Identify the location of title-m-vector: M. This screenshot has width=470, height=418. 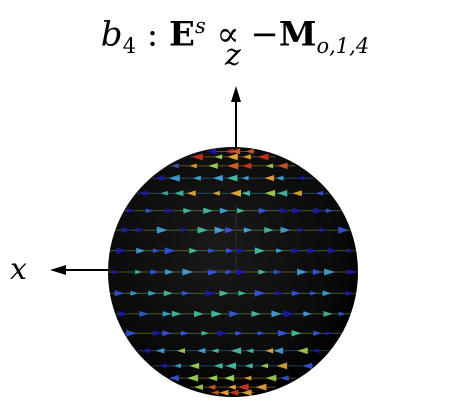
(297, 34).